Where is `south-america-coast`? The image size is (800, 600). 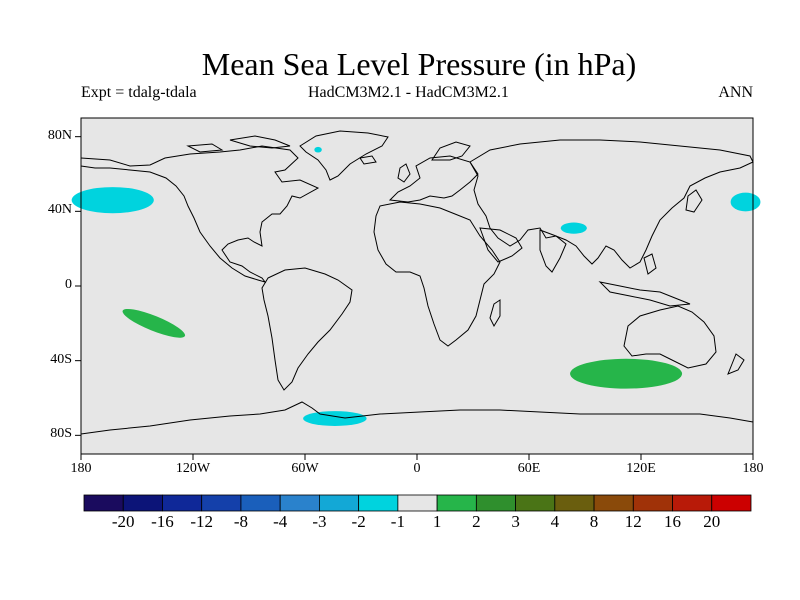
south-america-coast is located at coordinates (307, 329).